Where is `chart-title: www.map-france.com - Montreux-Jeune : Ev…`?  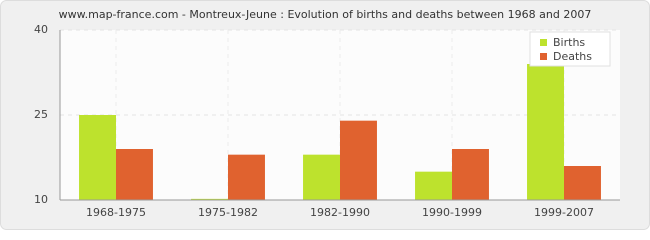
chart-title: www.map-france.com - Montreux-Jeune : Ev… is located at coordinates (325, 14).